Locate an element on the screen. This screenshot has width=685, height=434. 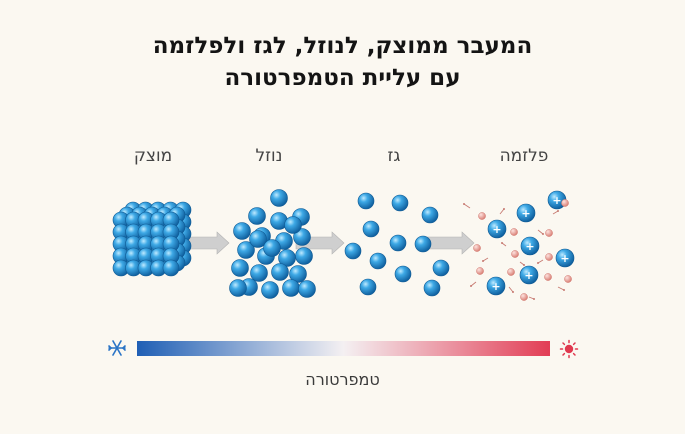
transition-arrow is located at coordinates (450, 243).